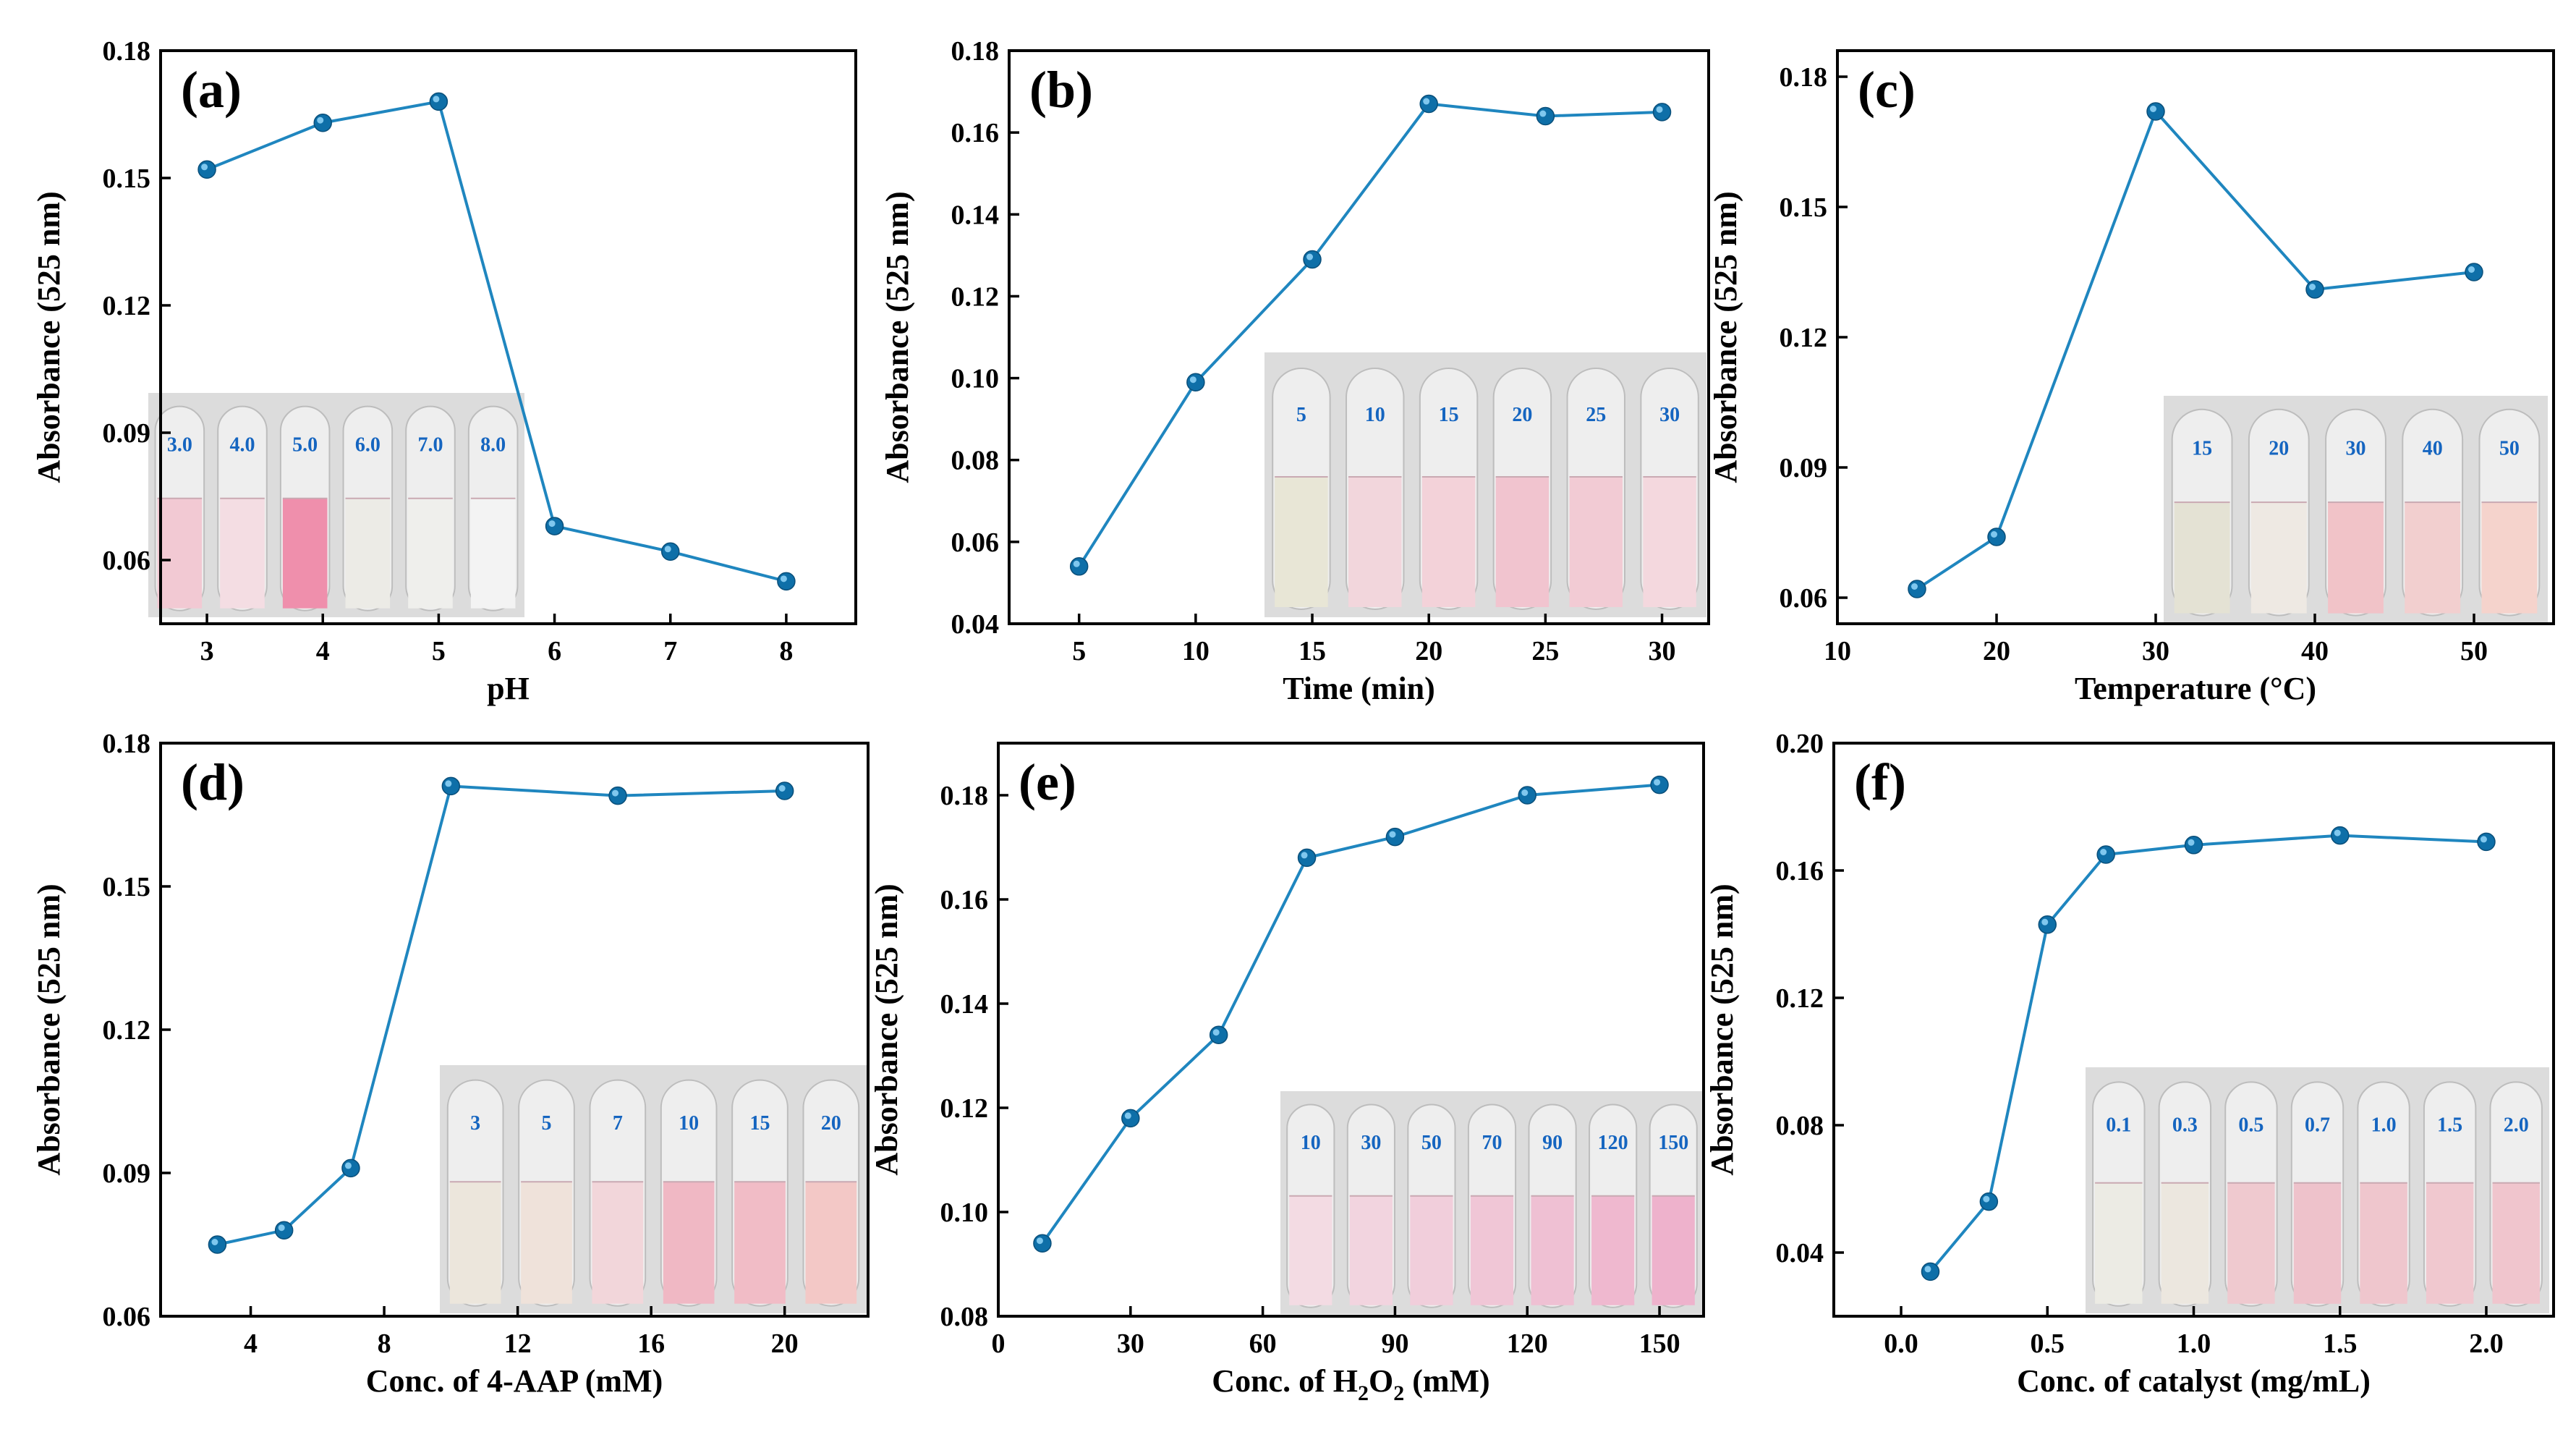 Image resolution: width=2576 pixels, height=1432 pixels. What do you see at coordinates (2185, 1125) in the screenshot?
I see `vial-label: 0.3` at bounding box center [2185, 1125].